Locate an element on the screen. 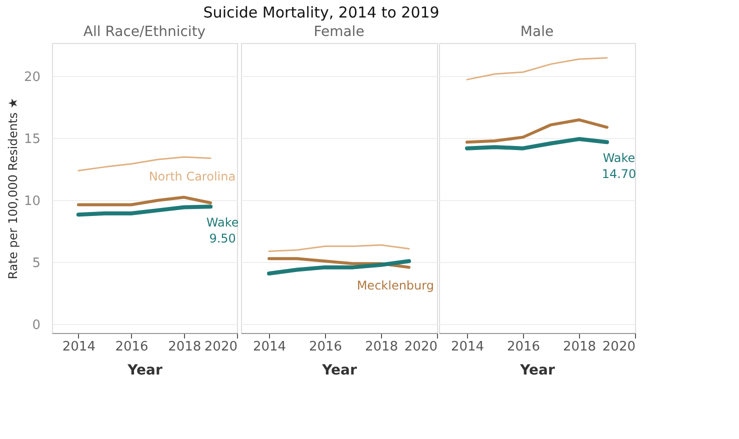  series-label: Mecklenburg is located at coordinates (395, 285).